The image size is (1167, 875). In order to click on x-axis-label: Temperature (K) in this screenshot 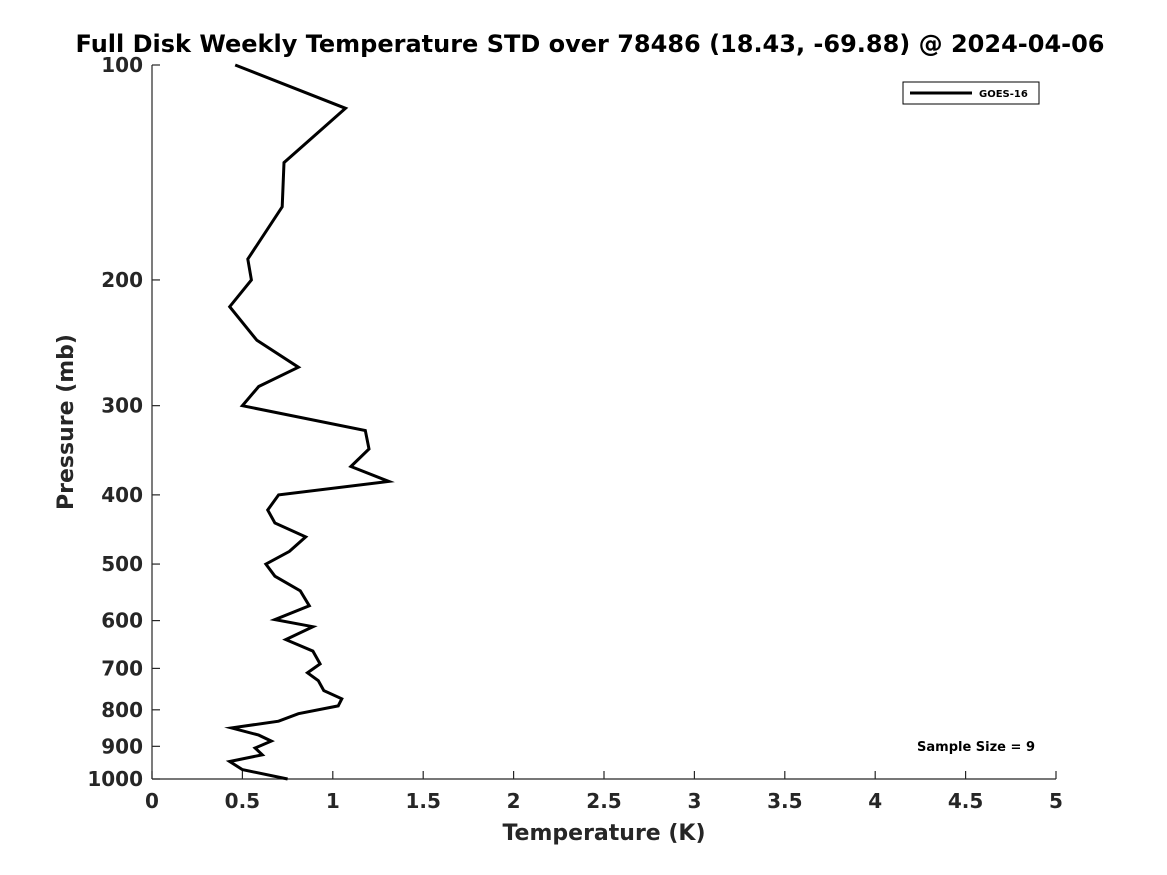, I will do `click(603, 833)`.